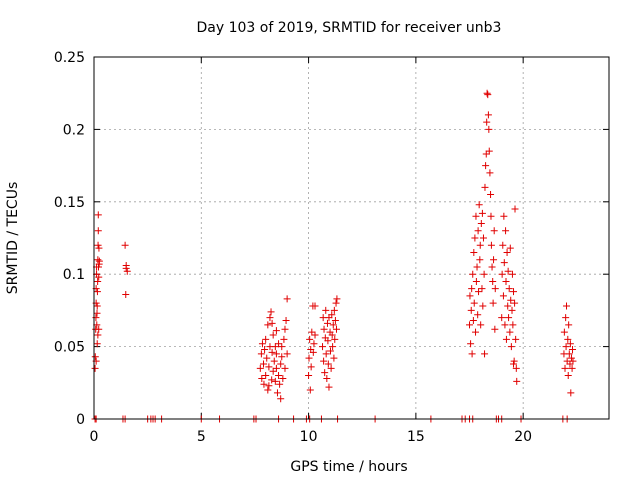  Describe the element at coordinates (348, 467) in the screenshot. I see `x-axis-label: GPS time / hours` at that location.